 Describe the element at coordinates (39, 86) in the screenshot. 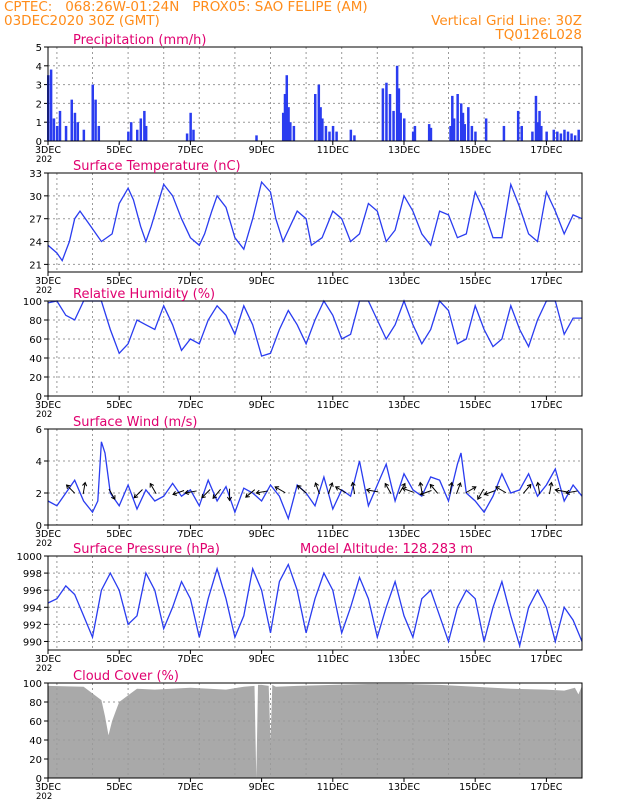

I see `y-tick-label: 3` at that location.